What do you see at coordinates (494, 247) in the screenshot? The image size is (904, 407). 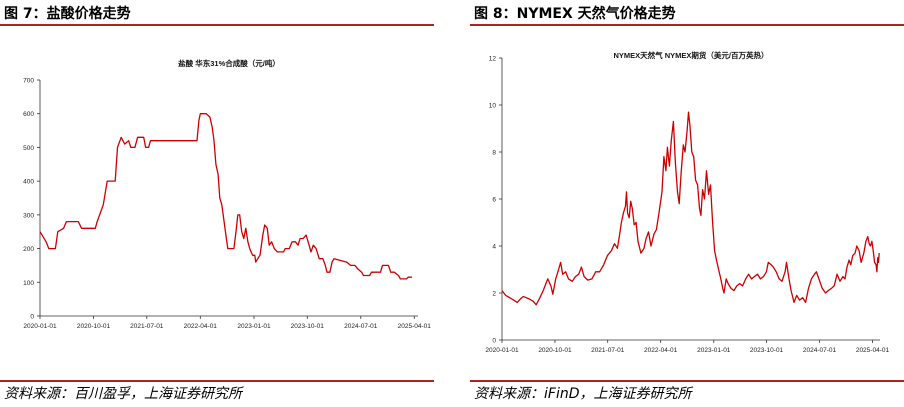 I see `y-tick-label: 4` at bounding box center [494, 247].